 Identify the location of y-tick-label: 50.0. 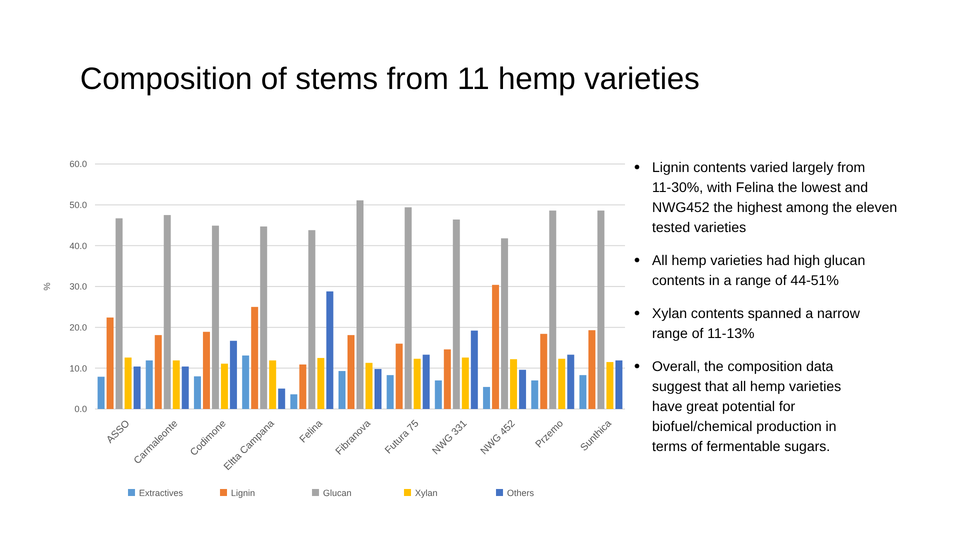
(78, 205).